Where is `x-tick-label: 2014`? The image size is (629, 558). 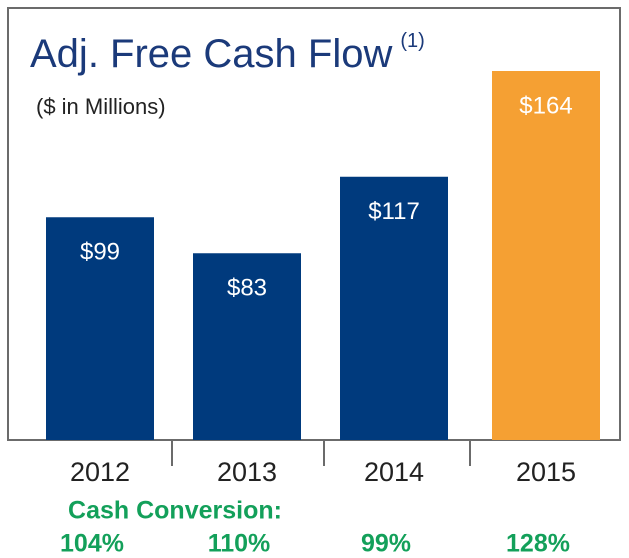
x-tick-label: 2014 is located at coordinates (394, 472).